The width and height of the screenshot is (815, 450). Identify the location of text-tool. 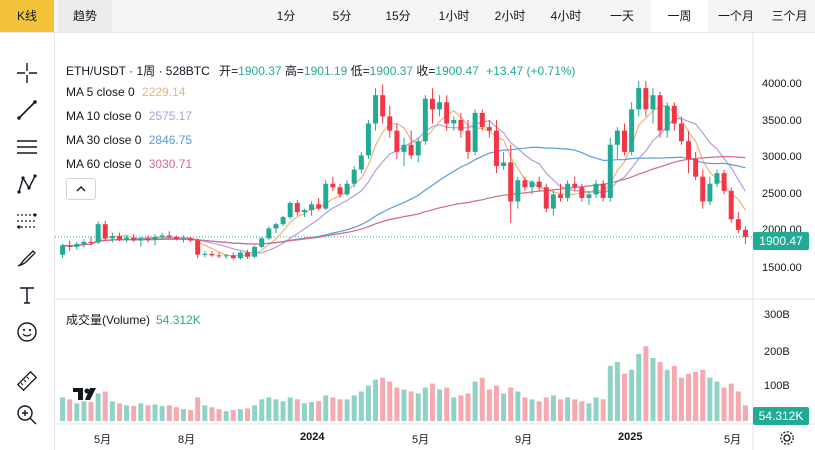
(27, 295).